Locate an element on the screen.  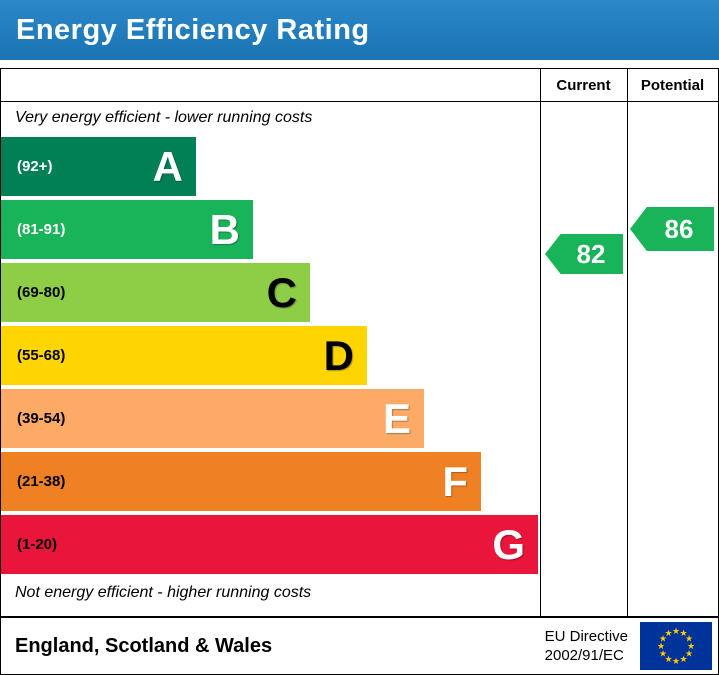
potential-column-header: Potential is located at coordinates (672, 85).